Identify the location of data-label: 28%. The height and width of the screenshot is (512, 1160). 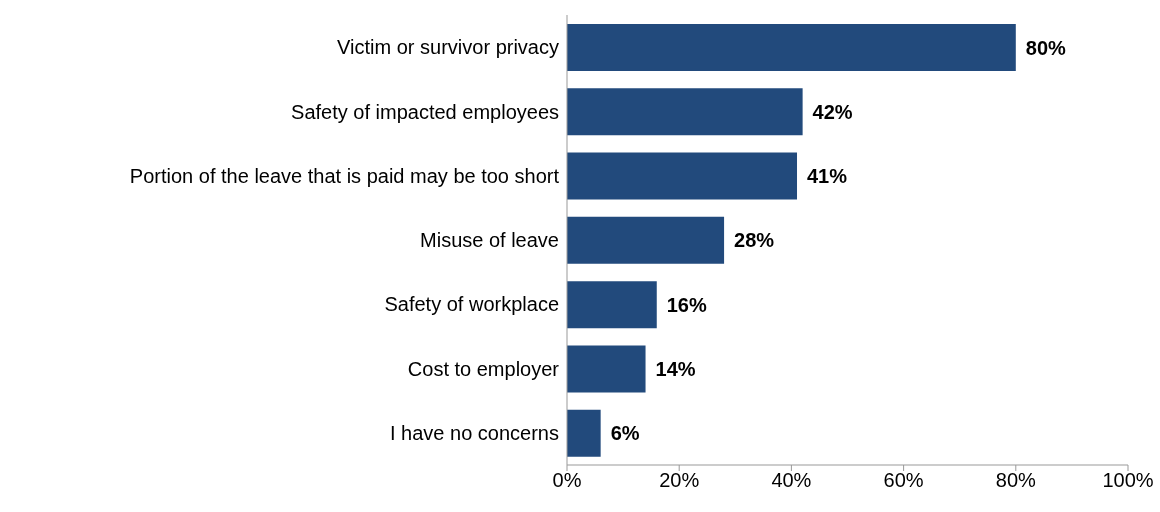
(754, 240).